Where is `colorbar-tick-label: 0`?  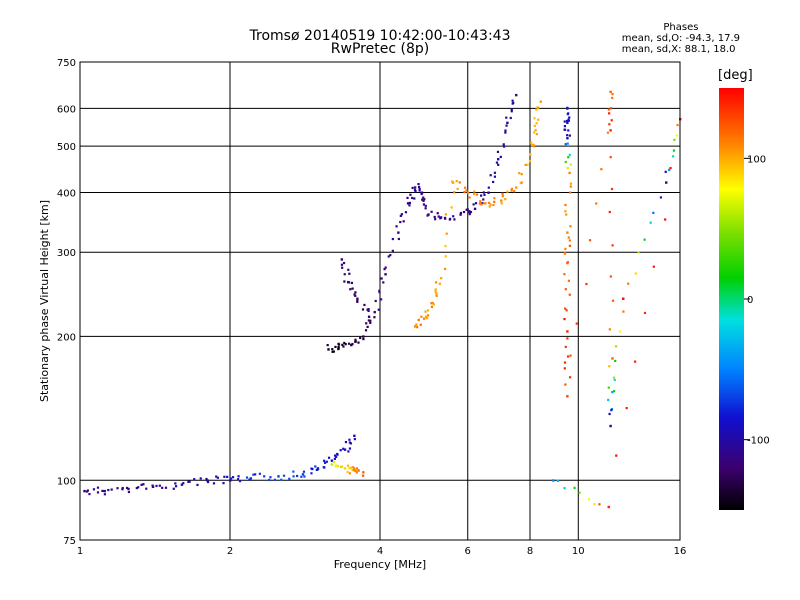 colorbar-tick-label: 0 is located at coordinates (750, 300).